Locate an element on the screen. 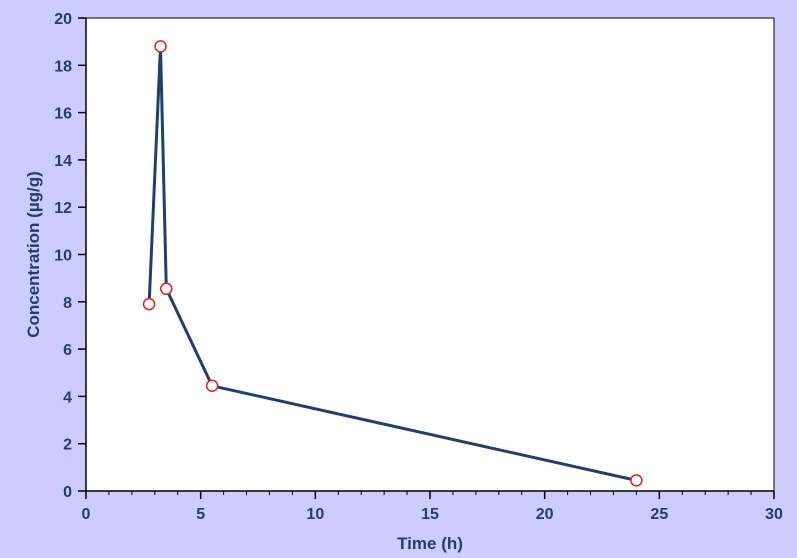  x-tick-label: 25 is located at coordinates (659, 514).